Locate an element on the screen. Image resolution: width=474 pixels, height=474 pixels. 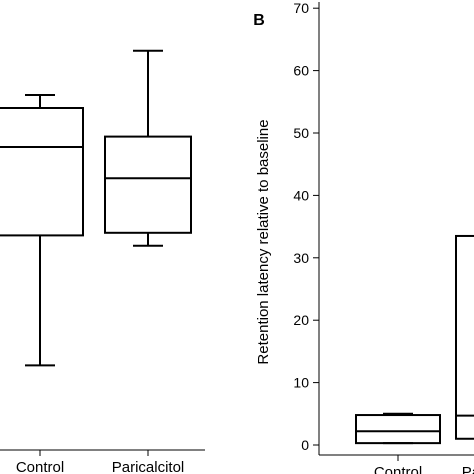
panel-a-x-tick-label-control: Control is located at coordinates (40, 466).